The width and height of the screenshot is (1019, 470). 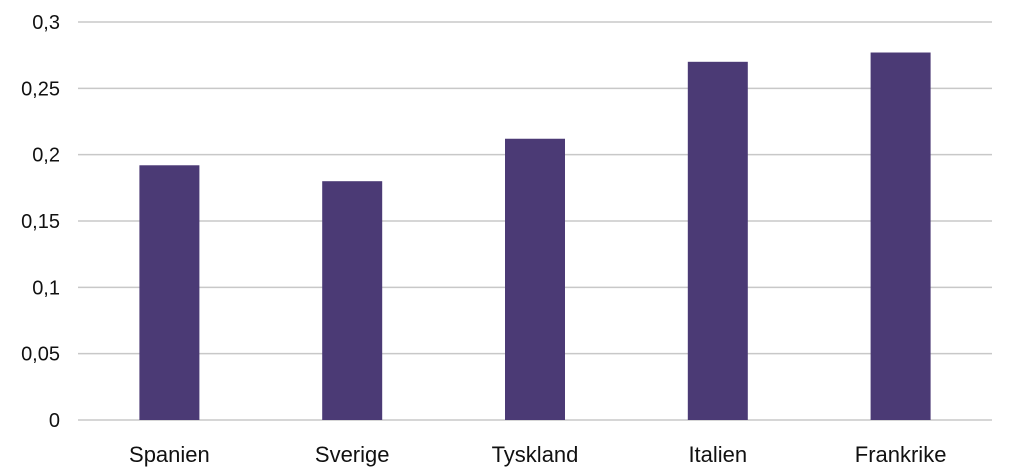 I want to click on x-category-label: Italien, so click(x=717, y=454).